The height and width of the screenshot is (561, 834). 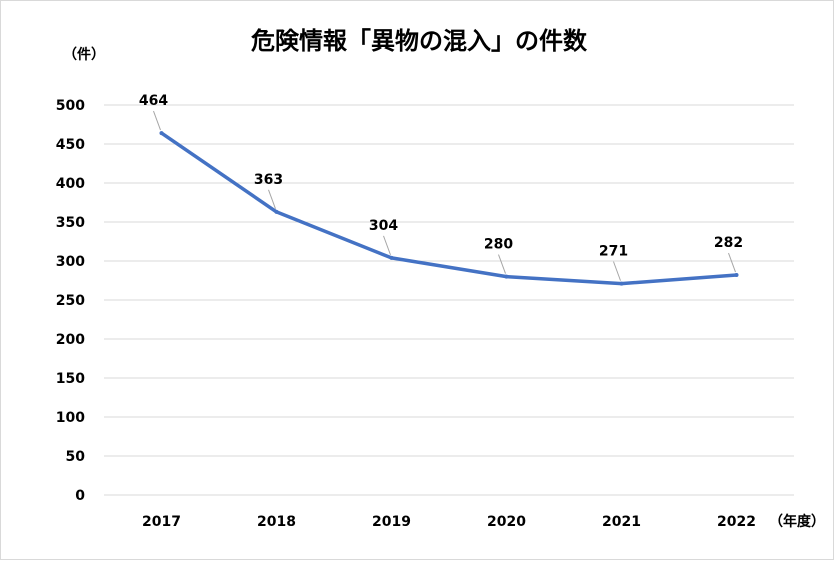 What do you see at coordinates (70, 262) in the screenshot?
I see `y-tick-label: 300` at bounding box center [70, 262].